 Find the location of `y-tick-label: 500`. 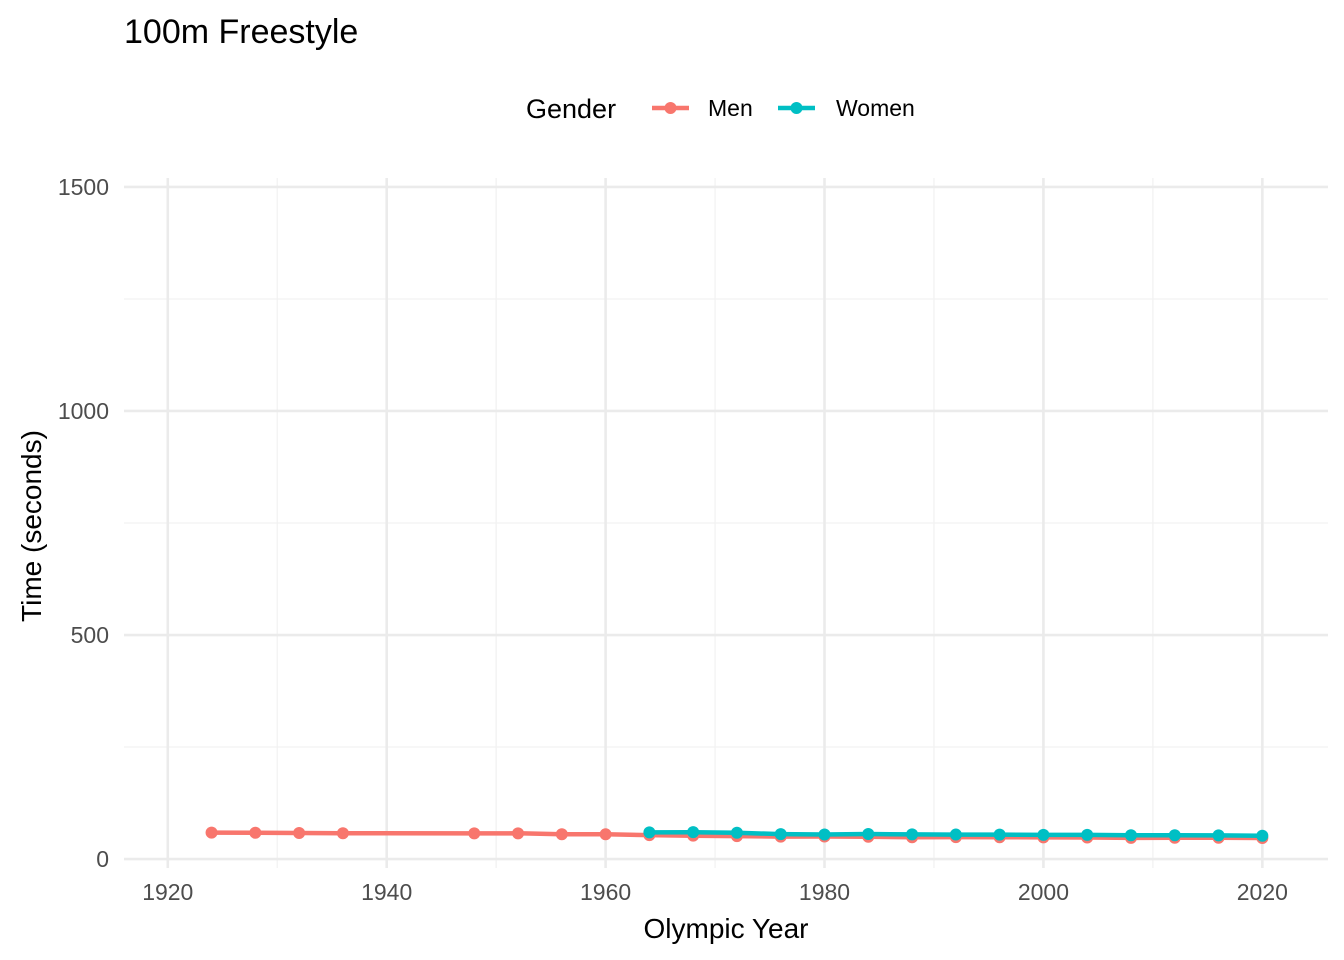

y-tick-label: 500 is located at coordinates (90, 635).